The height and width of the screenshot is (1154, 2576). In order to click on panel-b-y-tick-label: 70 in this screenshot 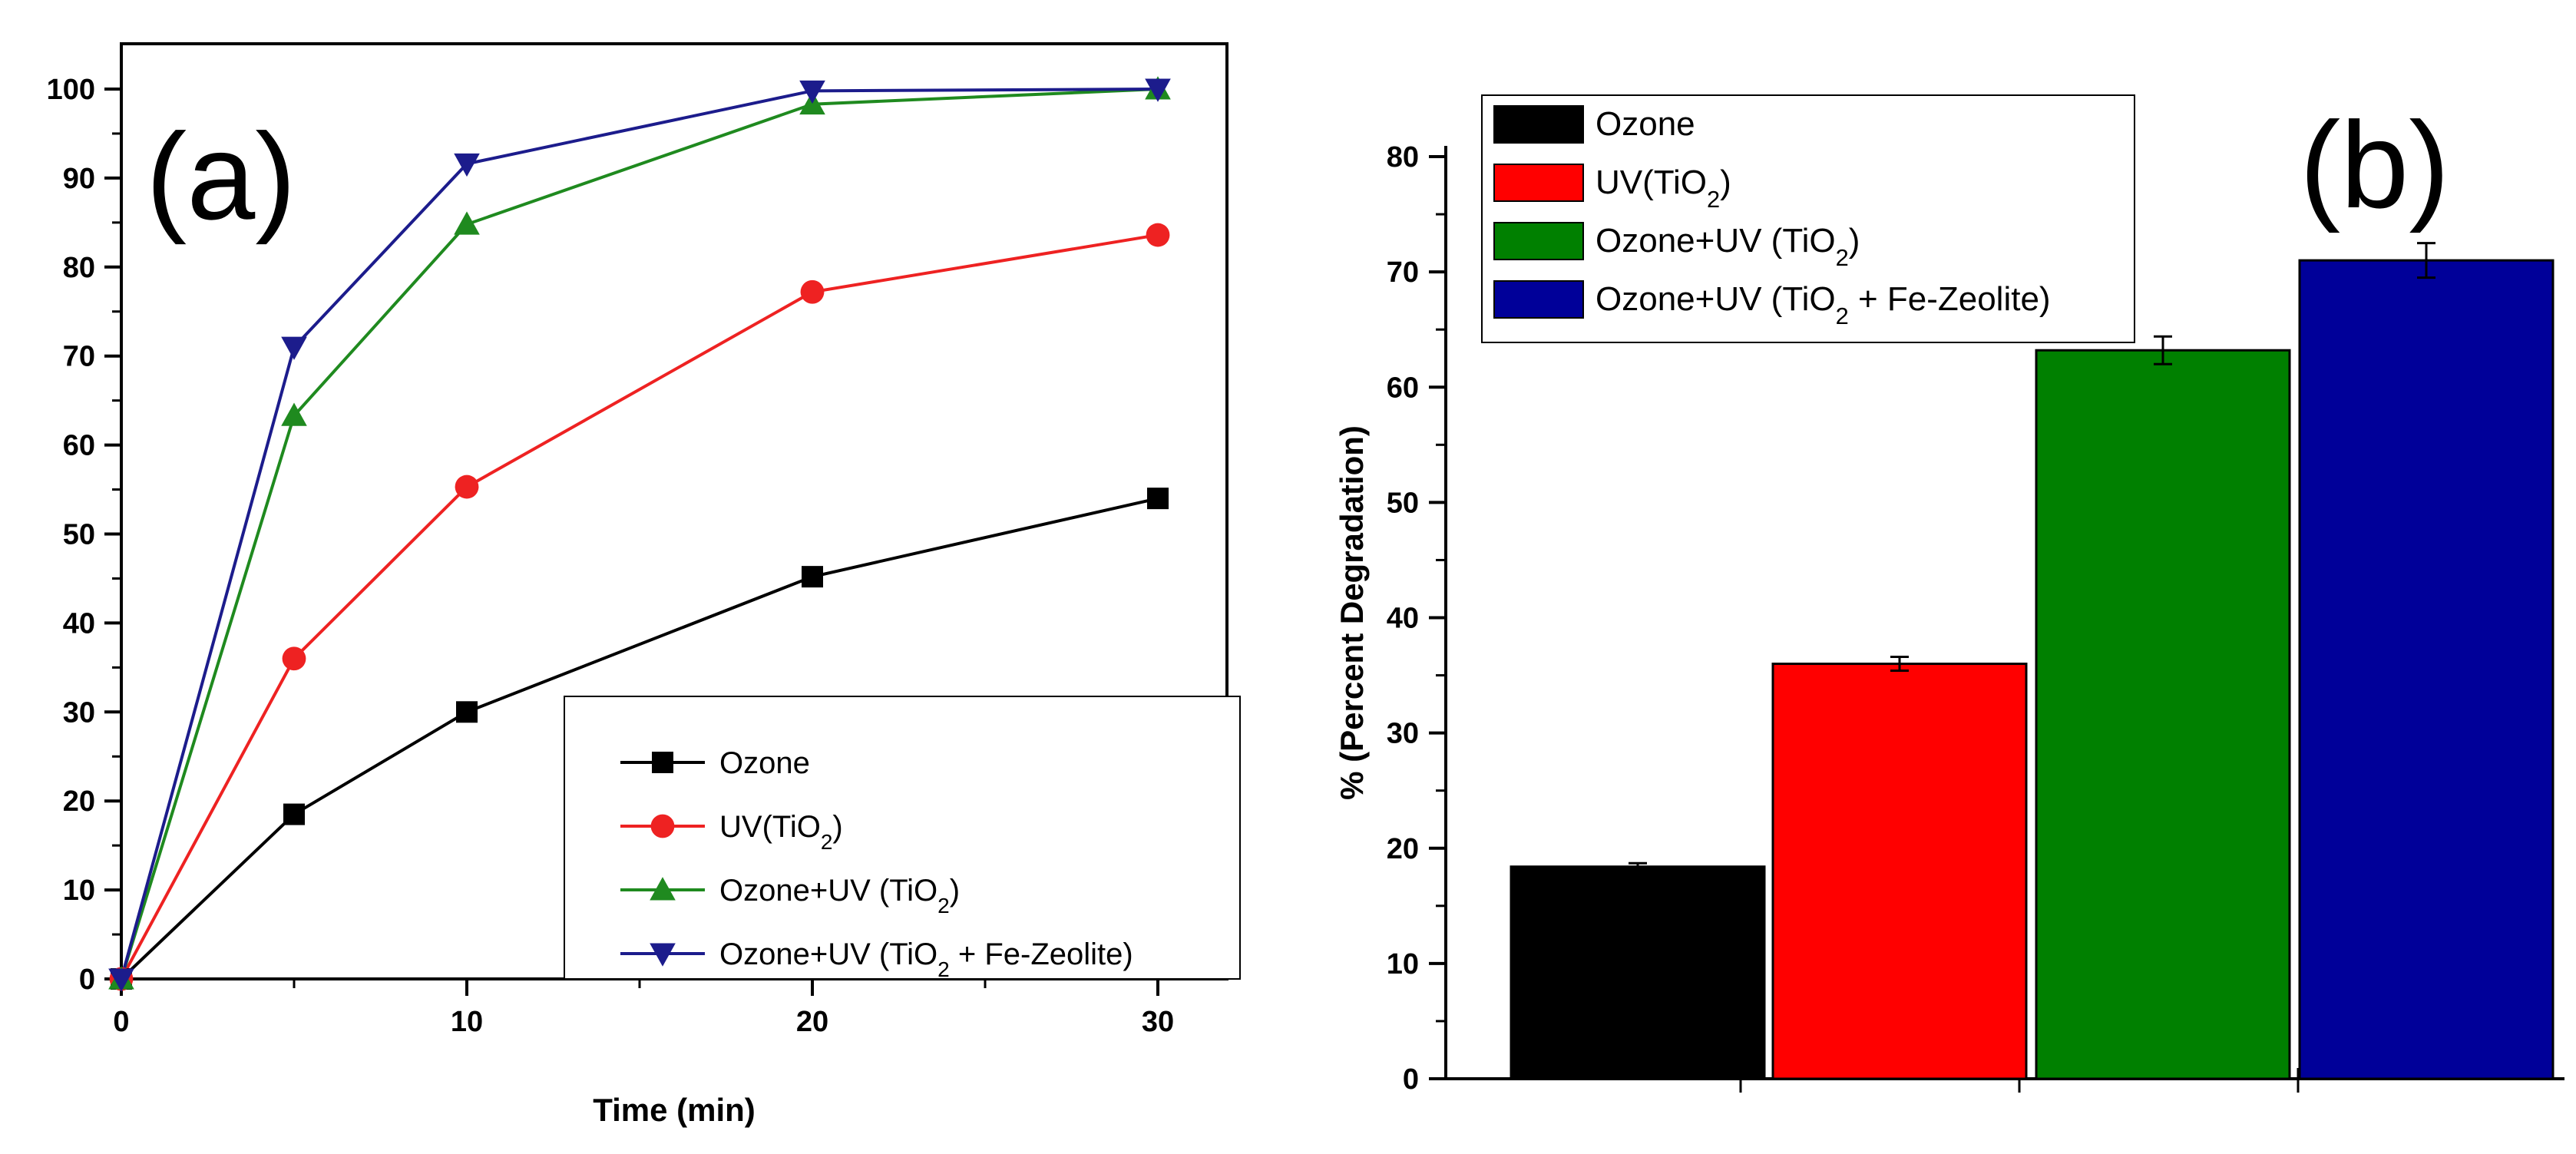, I will do `click(1403, 272)`.